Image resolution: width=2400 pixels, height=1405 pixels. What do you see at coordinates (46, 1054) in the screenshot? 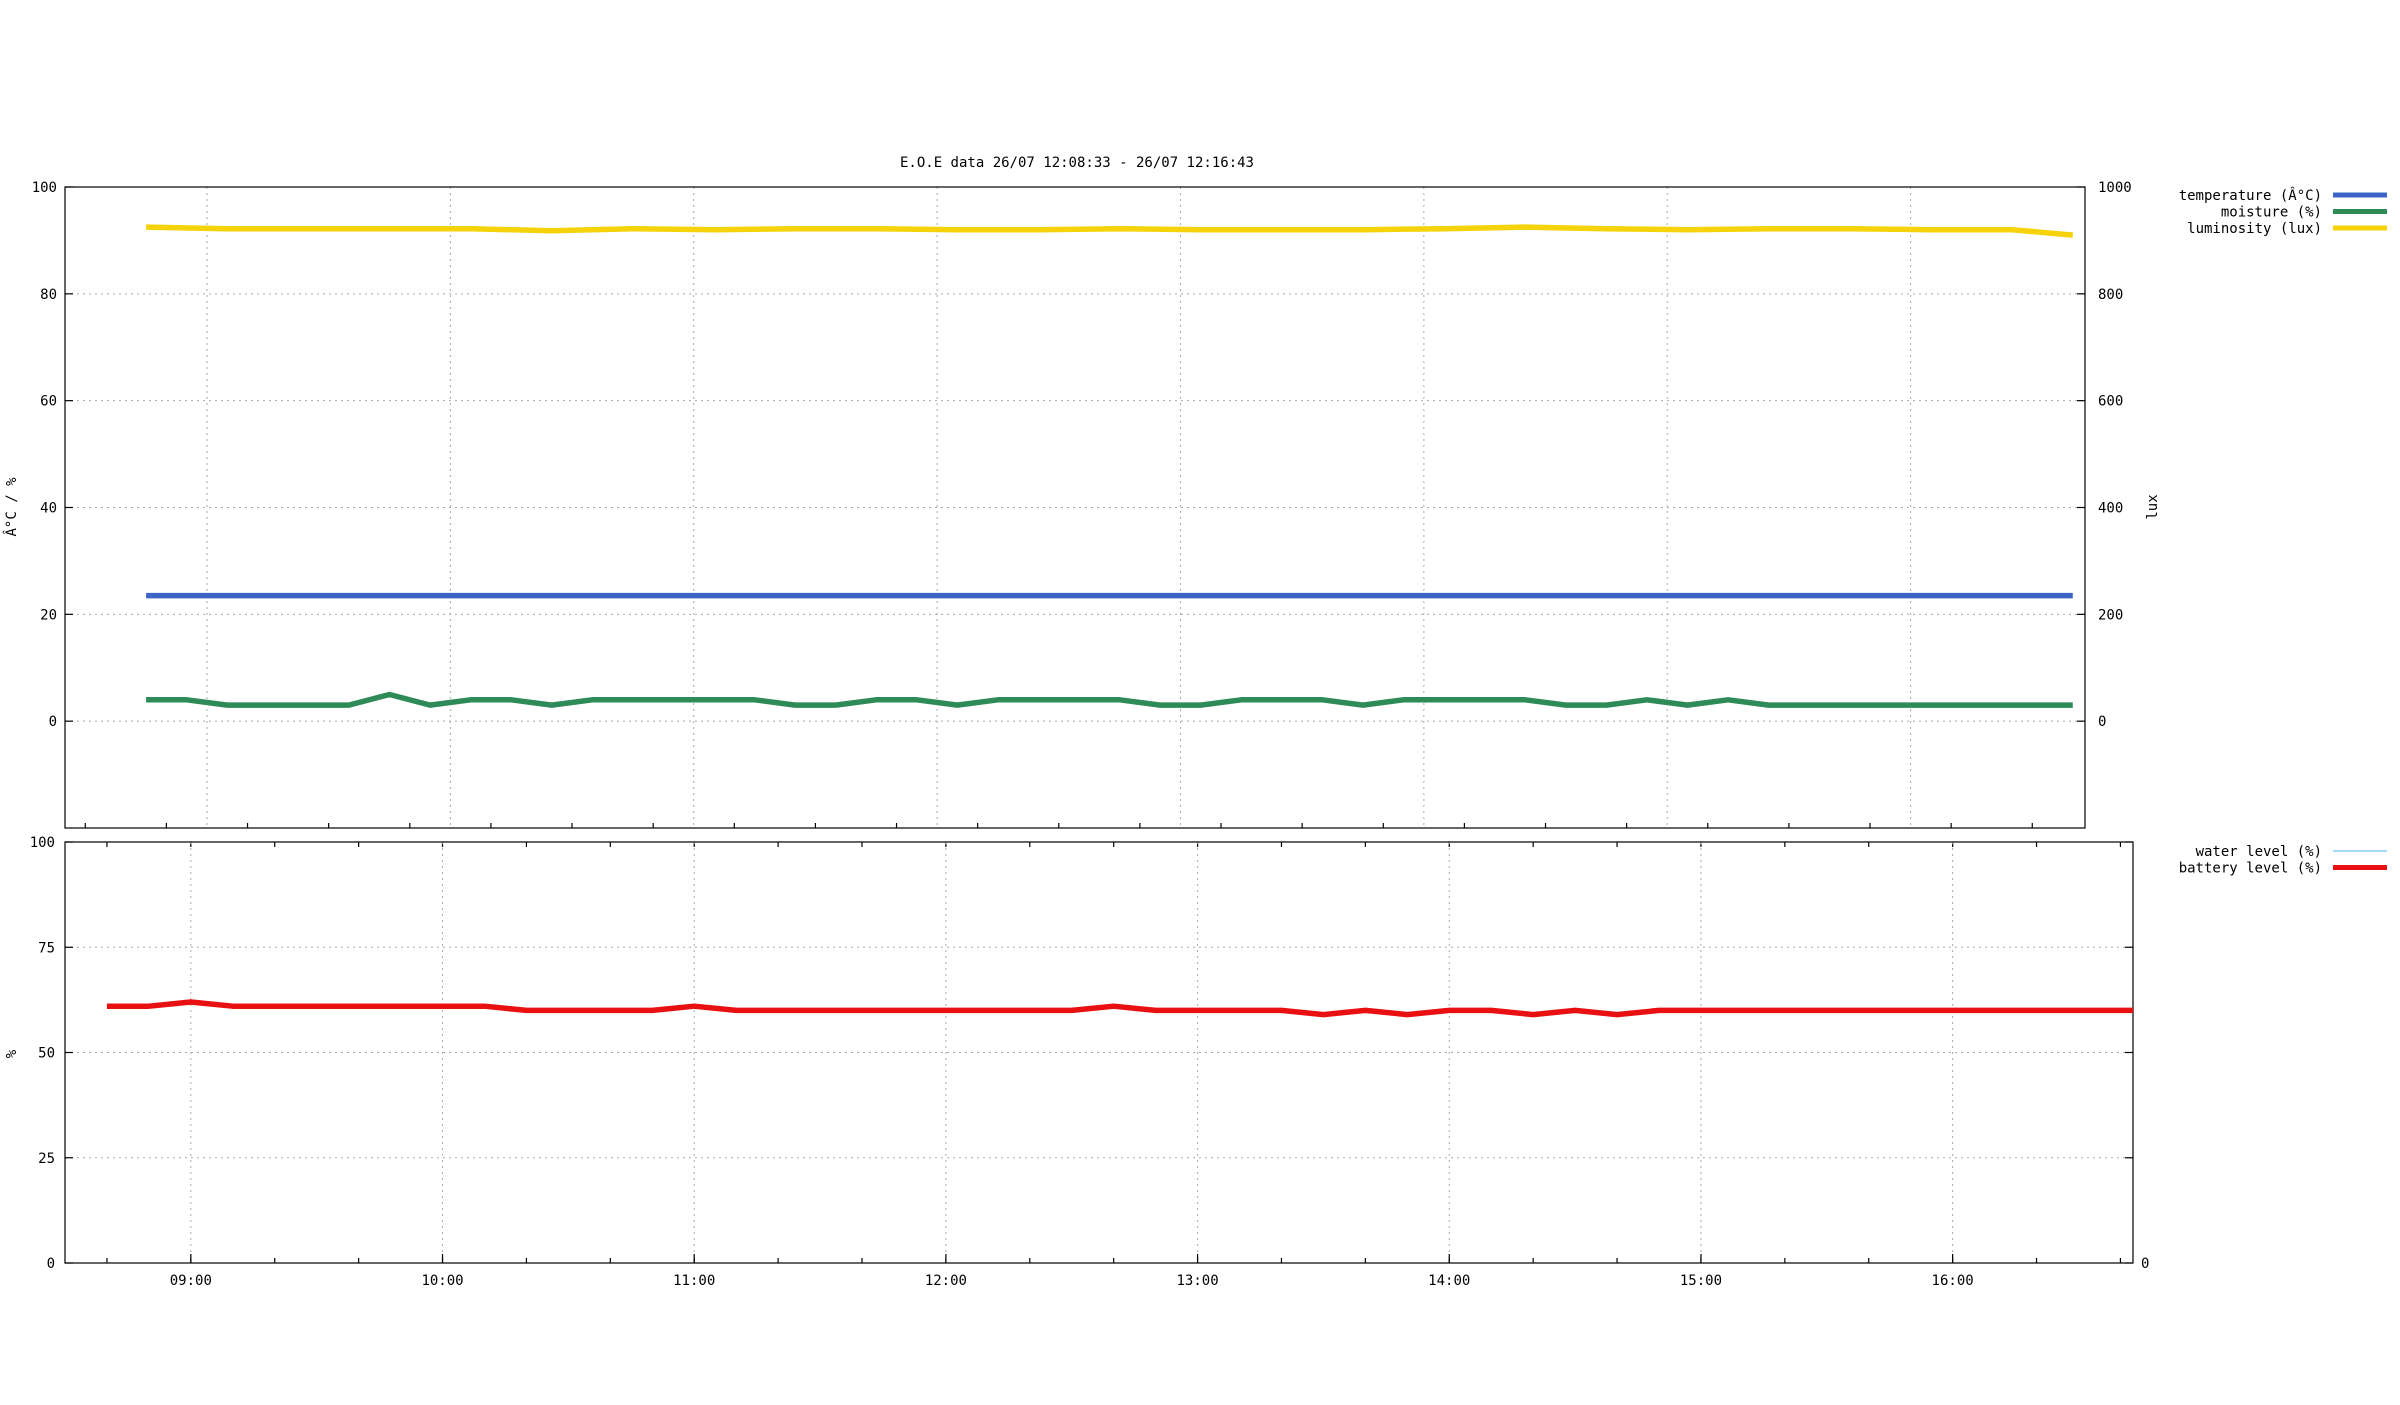
I see `y-tick-label: 50` at bounding box center [46, 1054].